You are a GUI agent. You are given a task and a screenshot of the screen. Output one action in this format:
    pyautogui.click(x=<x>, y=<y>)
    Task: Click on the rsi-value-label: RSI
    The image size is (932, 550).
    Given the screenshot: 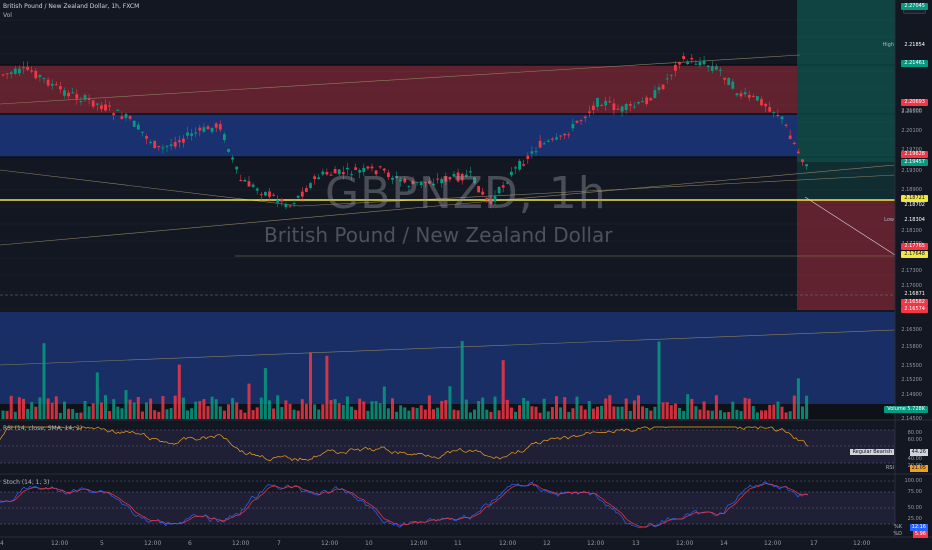 What is the action you would take?
    pyautogui.click(x=889, y=468)
    